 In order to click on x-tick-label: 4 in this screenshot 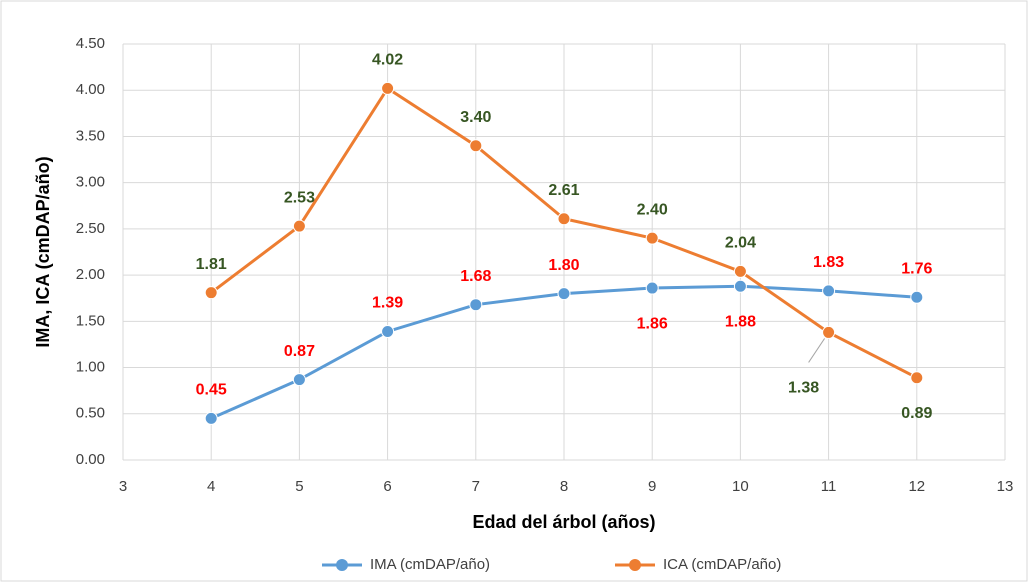, I will do `click(211, 486)`.